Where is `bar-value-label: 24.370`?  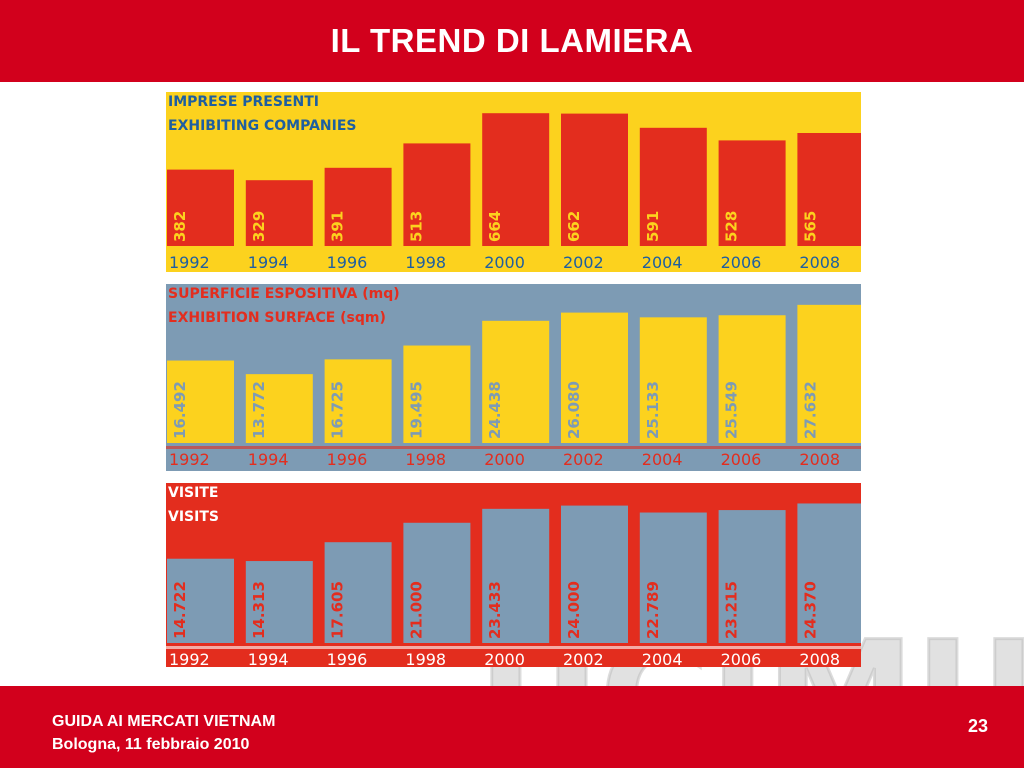
bar-value-label: 24.370 is located at coordinates (810, 610).